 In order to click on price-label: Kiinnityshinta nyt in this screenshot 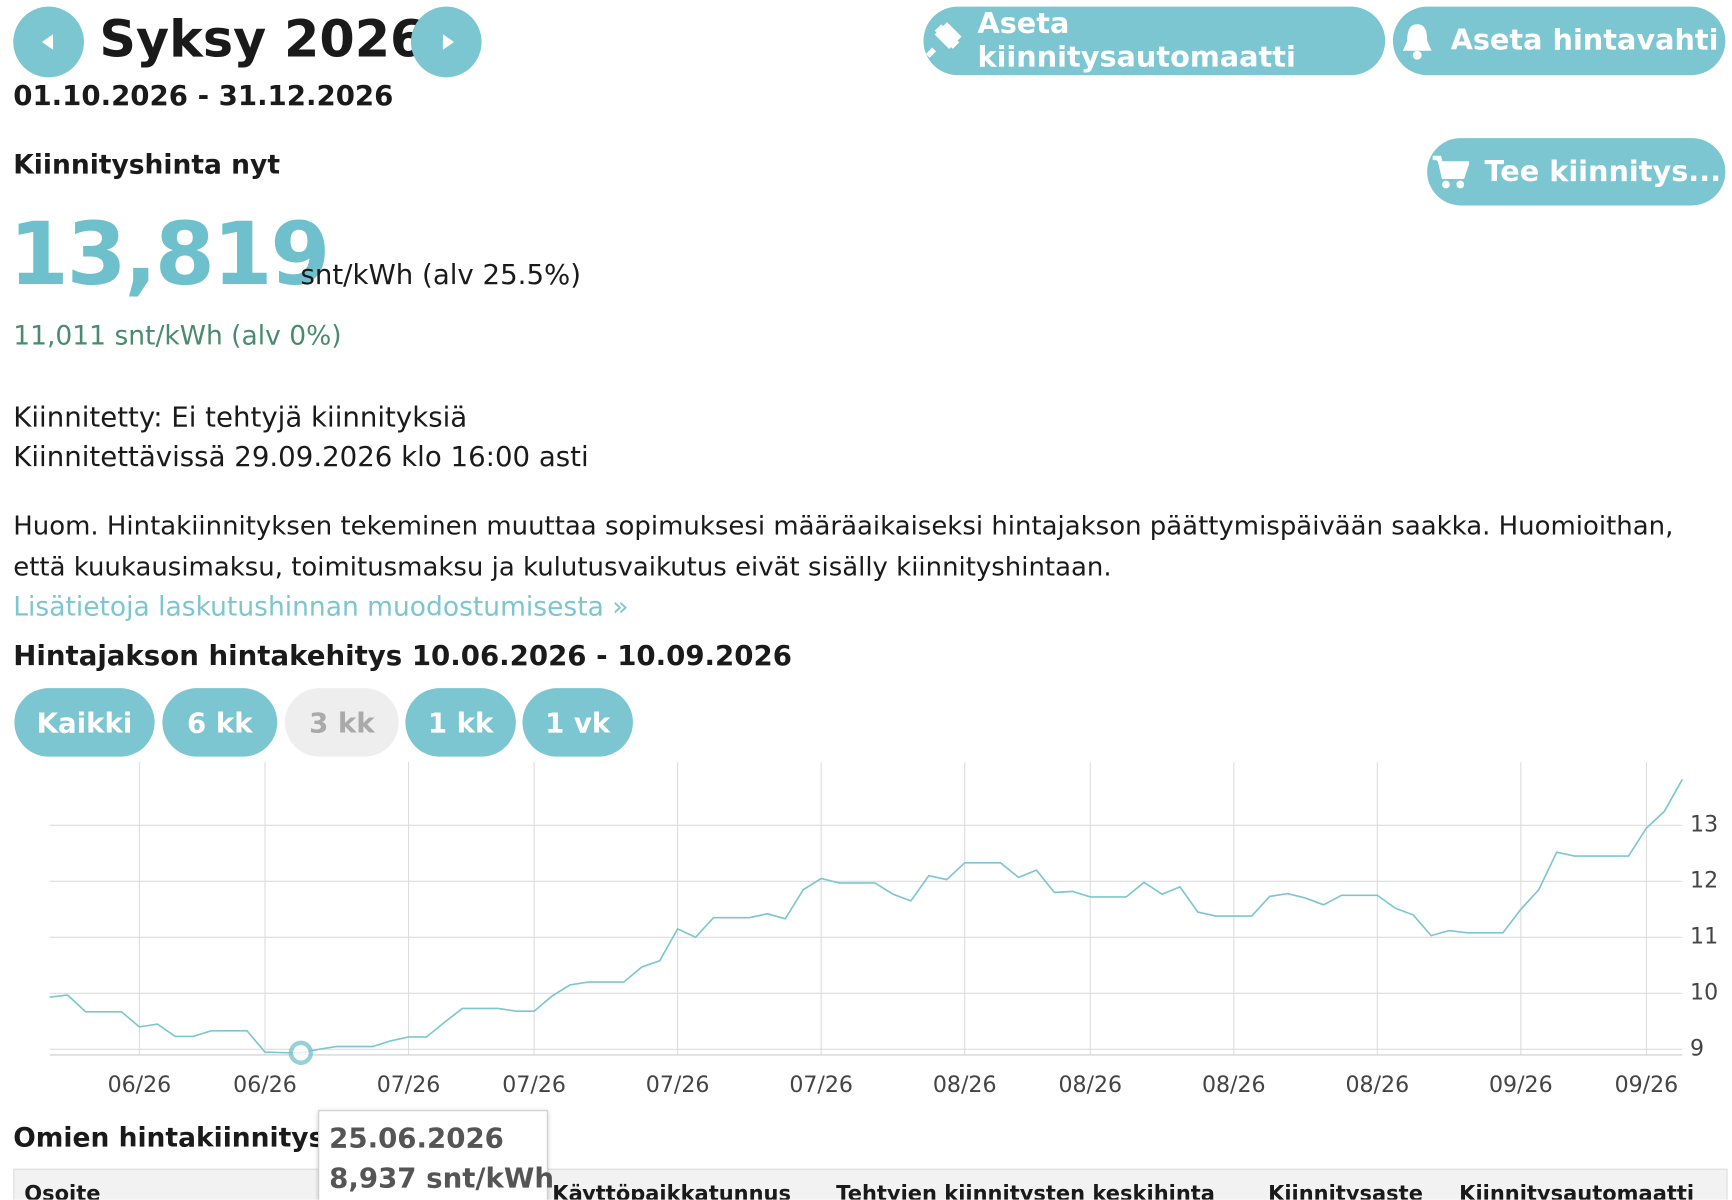, I will do `click(146, 165)`.